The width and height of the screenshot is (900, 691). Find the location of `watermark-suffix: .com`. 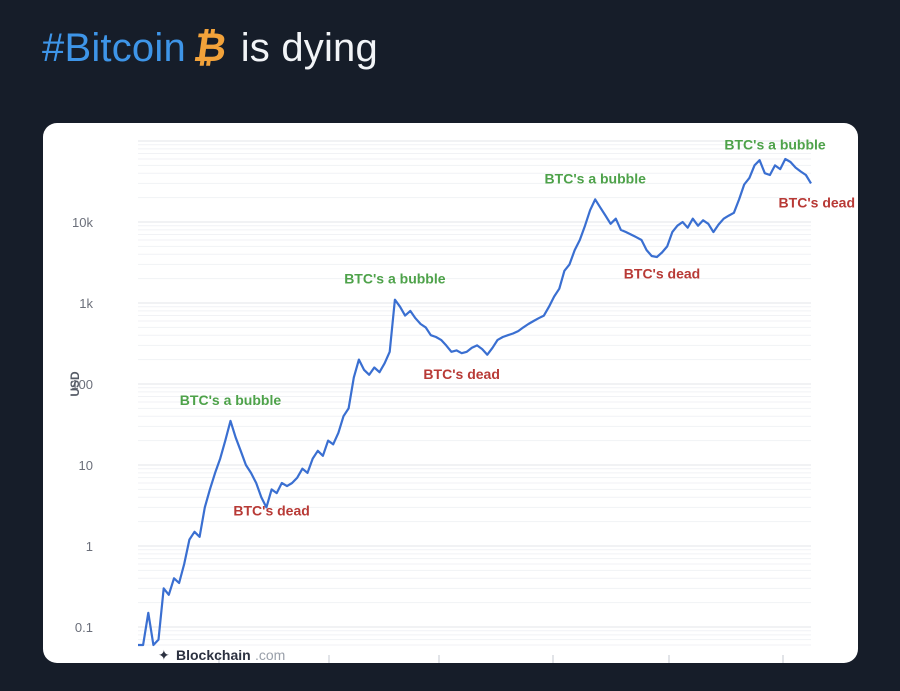

watermark-suffix: .com is located at coordinates (270, 655).